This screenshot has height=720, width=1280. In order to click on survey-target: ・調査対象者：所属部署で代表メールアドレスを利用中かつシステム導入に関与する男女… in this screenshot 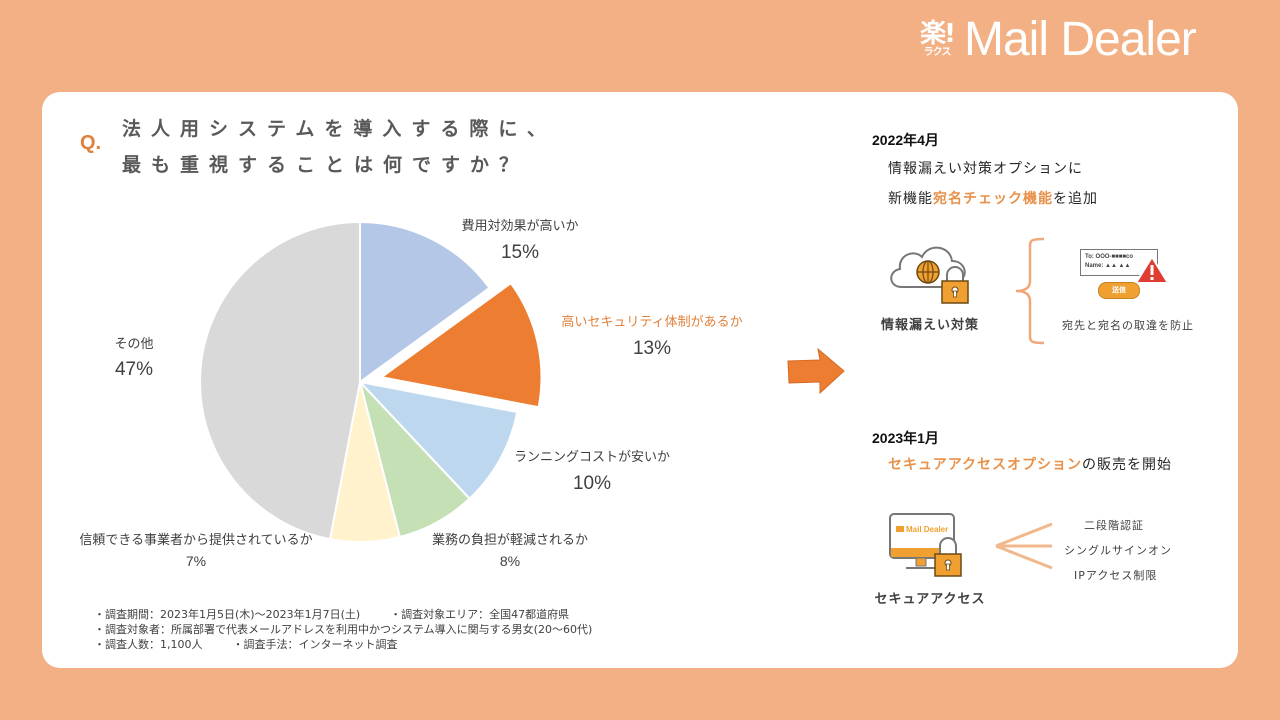, I will do `click(343, 629)`.